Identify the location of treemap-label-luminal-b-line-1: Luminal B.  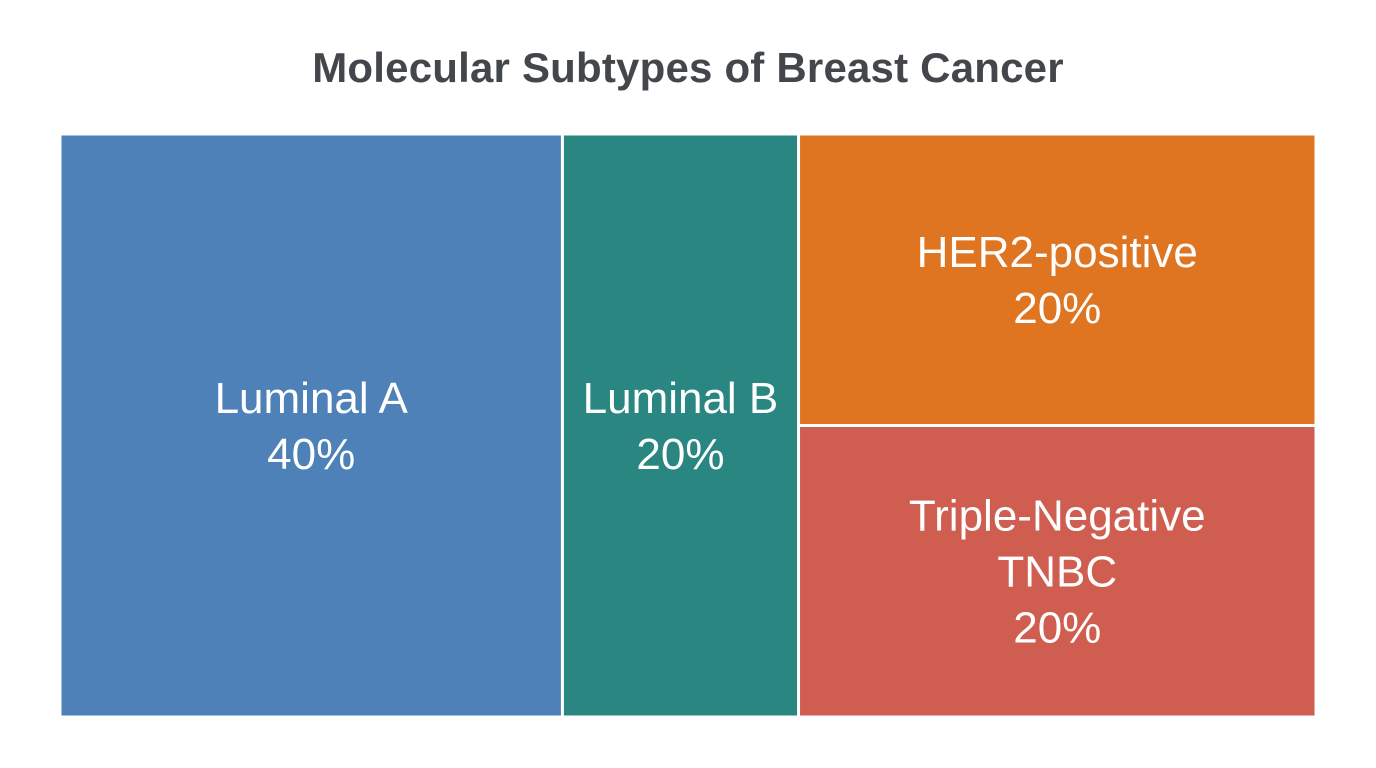
(681, 398).